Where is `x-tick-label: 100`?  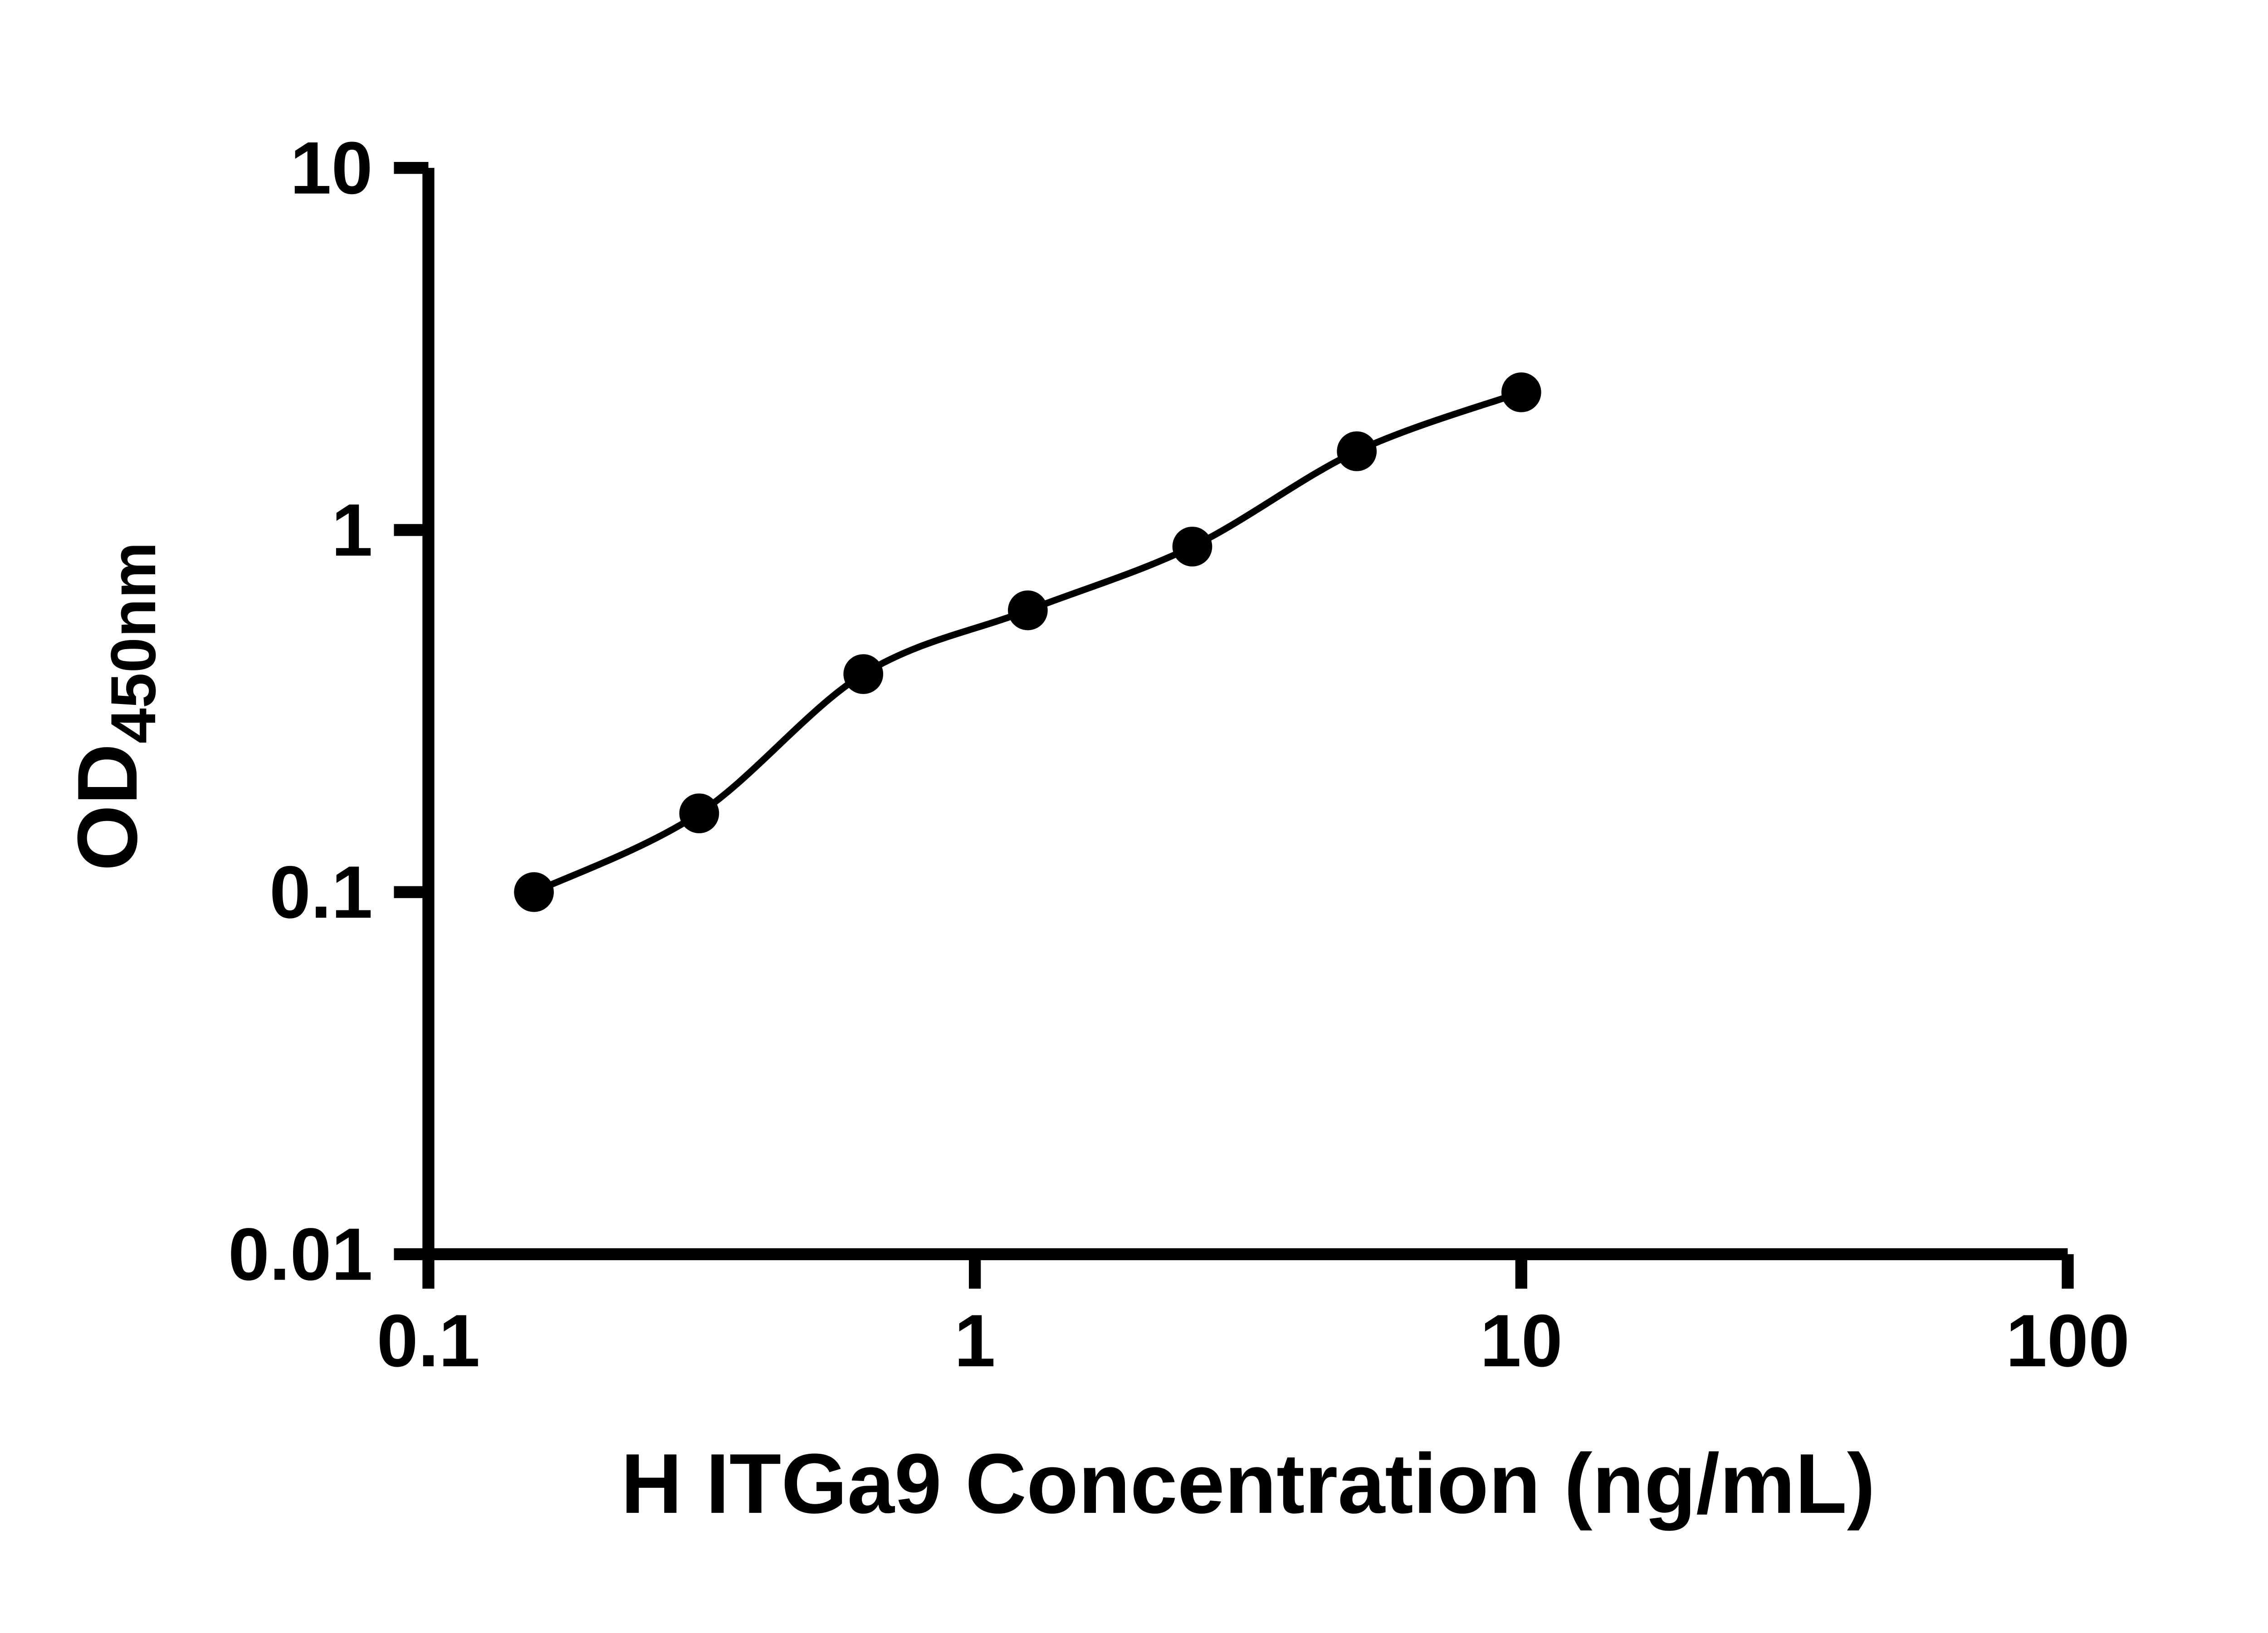
x-tick-label: 100 is located at coordinates (2068, 1340).